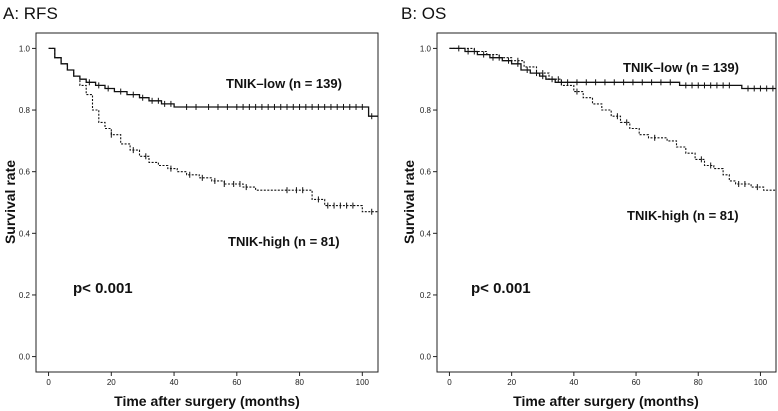  Describe the element at coordinates (174, 382) in the screenshot. I see `panel-a-xtick-label: 40` at that location.